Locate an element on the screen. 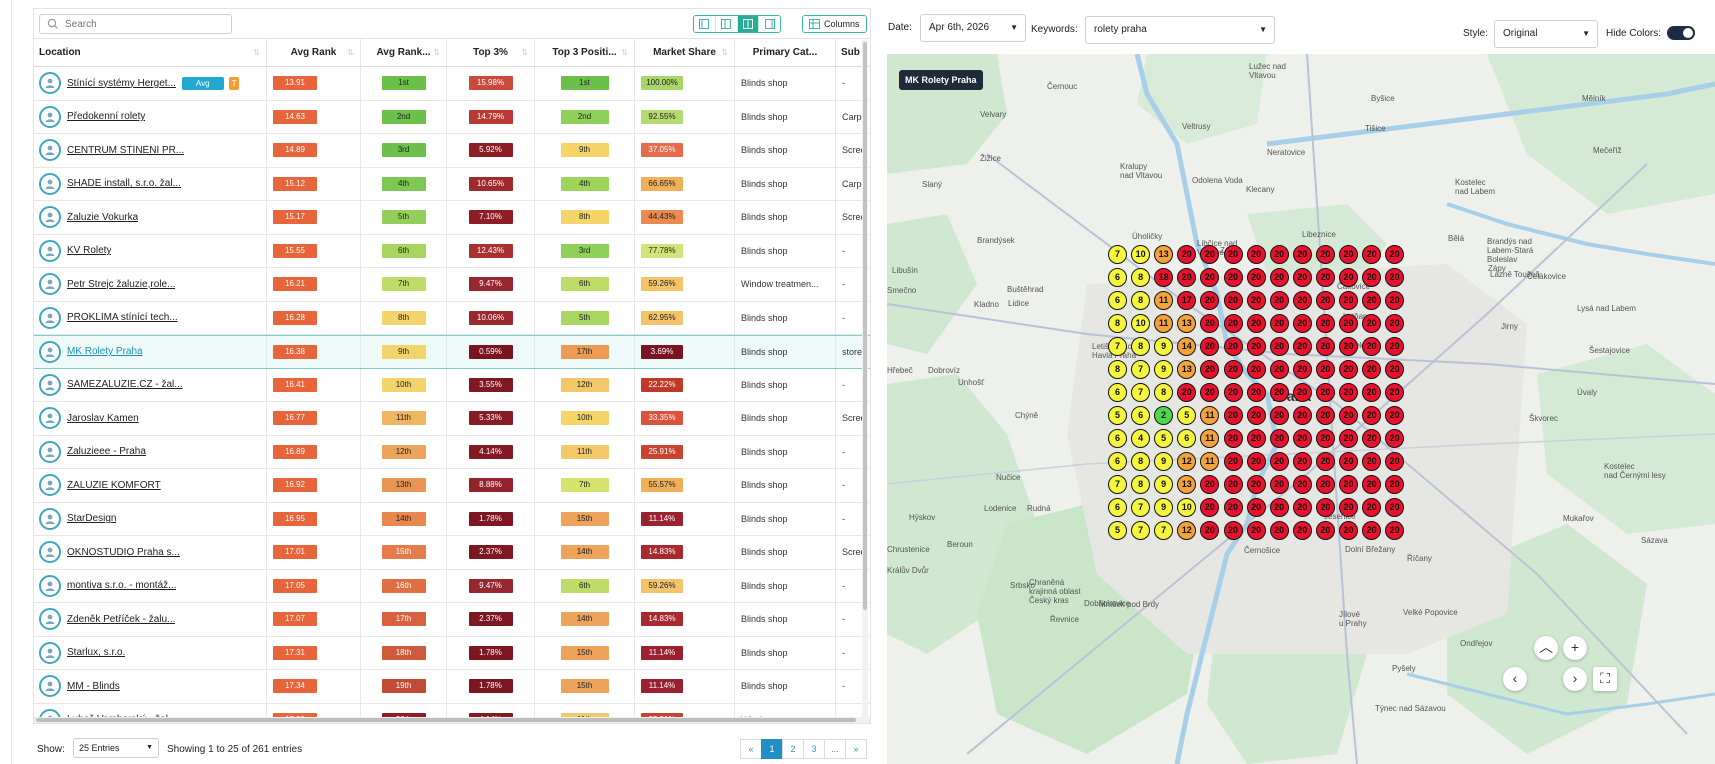 The image size is (1715, 764). location-link: Žaluzieee - Praha is located at coordinates (106, 452).